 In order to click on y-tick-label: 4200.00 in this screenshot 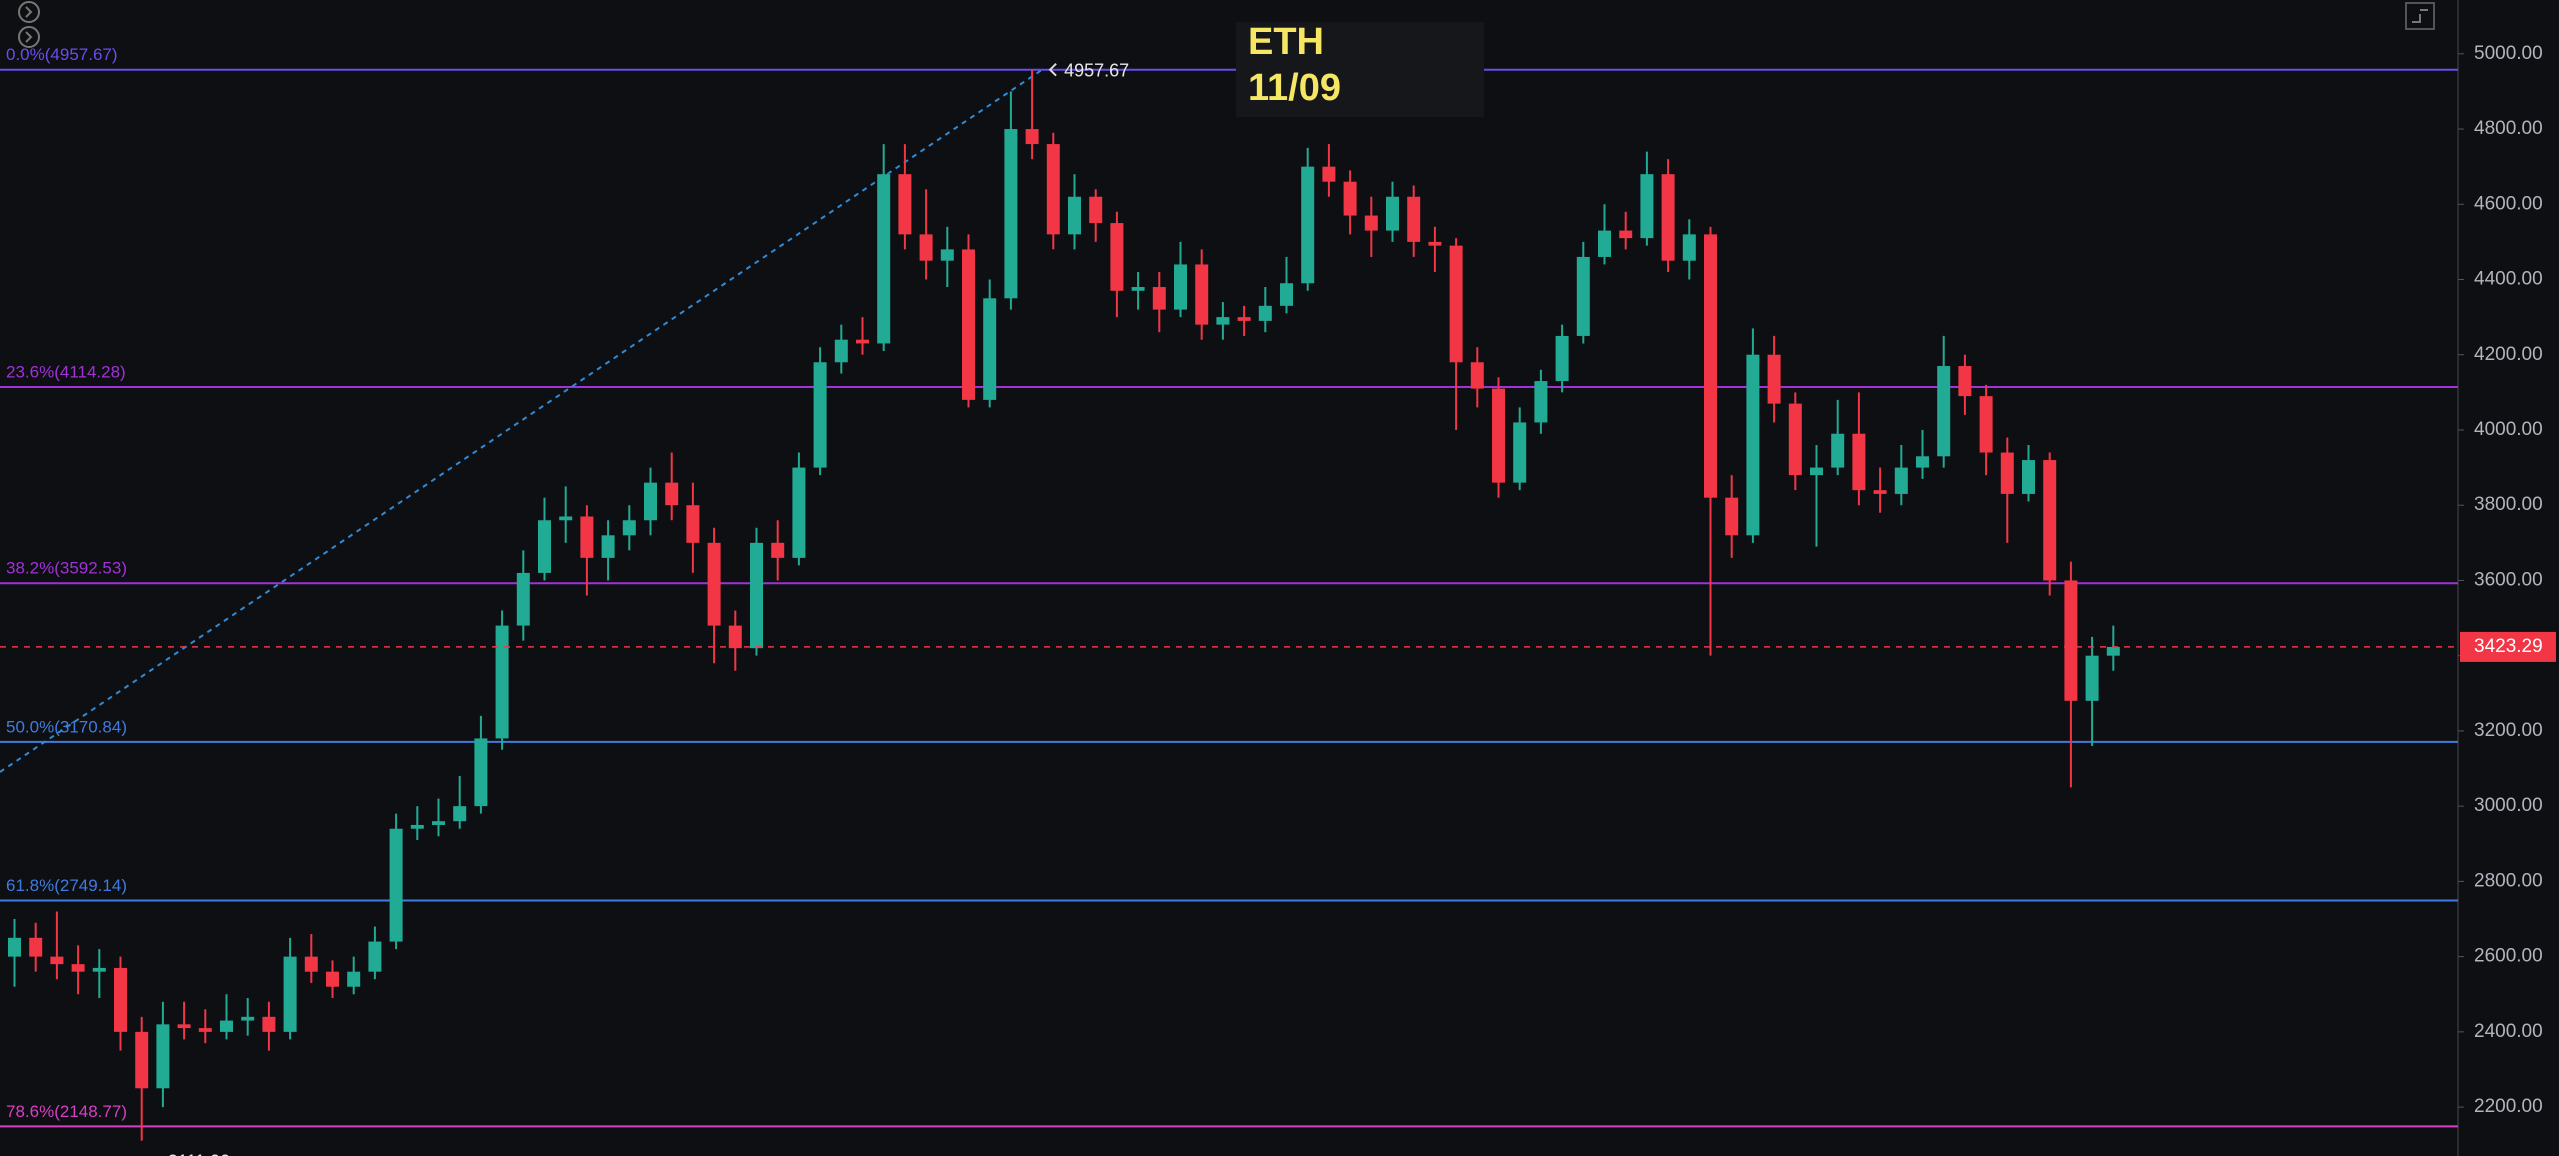, I will do `click(2508, 354)`.